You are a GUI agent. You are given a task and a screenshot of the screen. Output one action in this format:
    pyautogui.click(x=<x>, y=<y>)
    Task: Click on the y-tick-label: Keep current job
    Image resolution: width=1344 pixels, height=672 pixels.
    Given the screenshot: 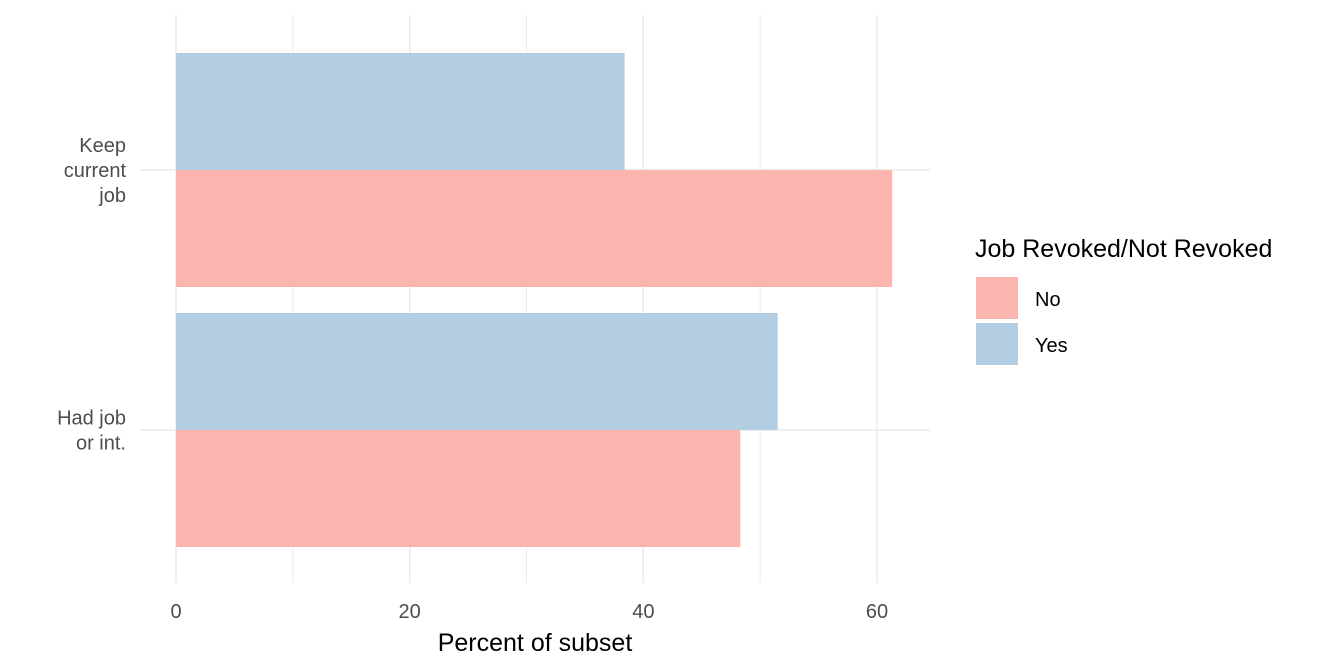 What is the action you would take?
    pyautogui.click(x=95, y=171)
    